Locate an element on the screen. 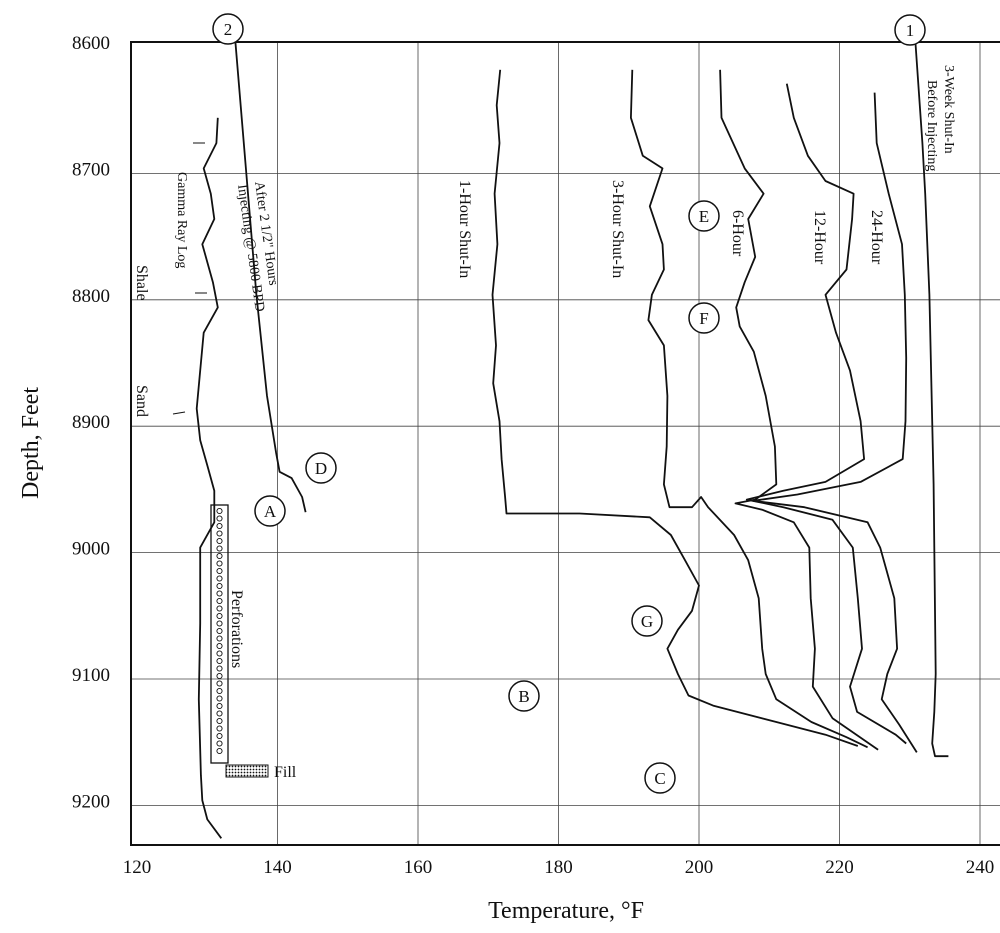  y-axis-title: Depth, Feet is located at coordinates (31, 443).